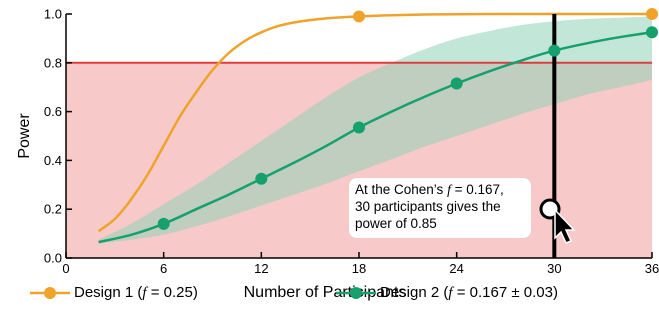 This screenshot has height=335, width=659. Describe the element at coordinates (429, 189) in the screenshot. I see `callout-line-1: At the Cohen’s f = 0.167,` at that location.